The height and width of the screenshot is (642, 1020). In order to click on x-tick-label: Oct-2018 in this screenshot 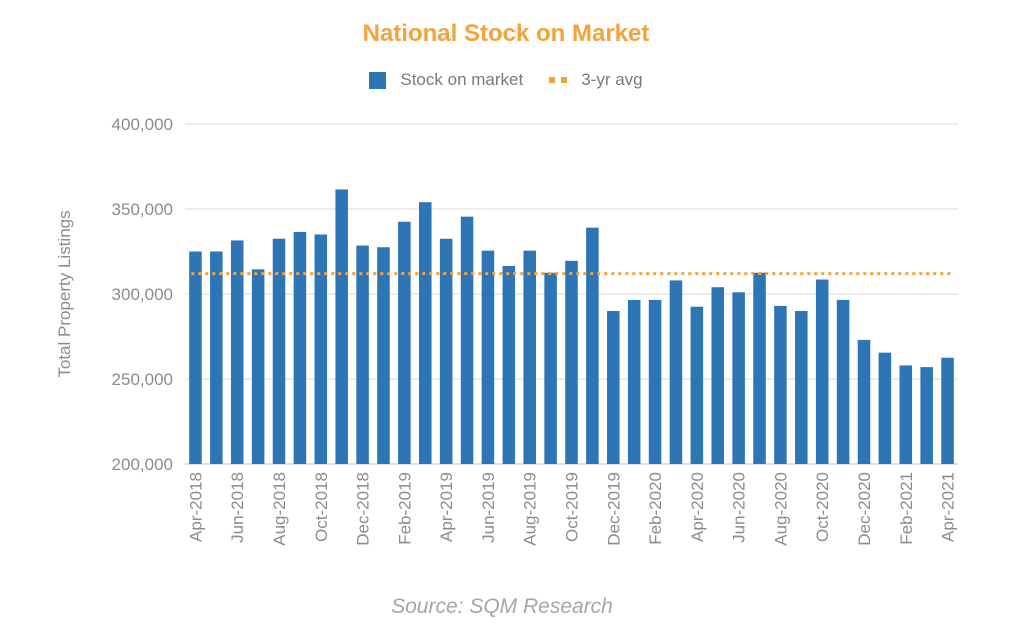, I will do `click(321, 507)`.